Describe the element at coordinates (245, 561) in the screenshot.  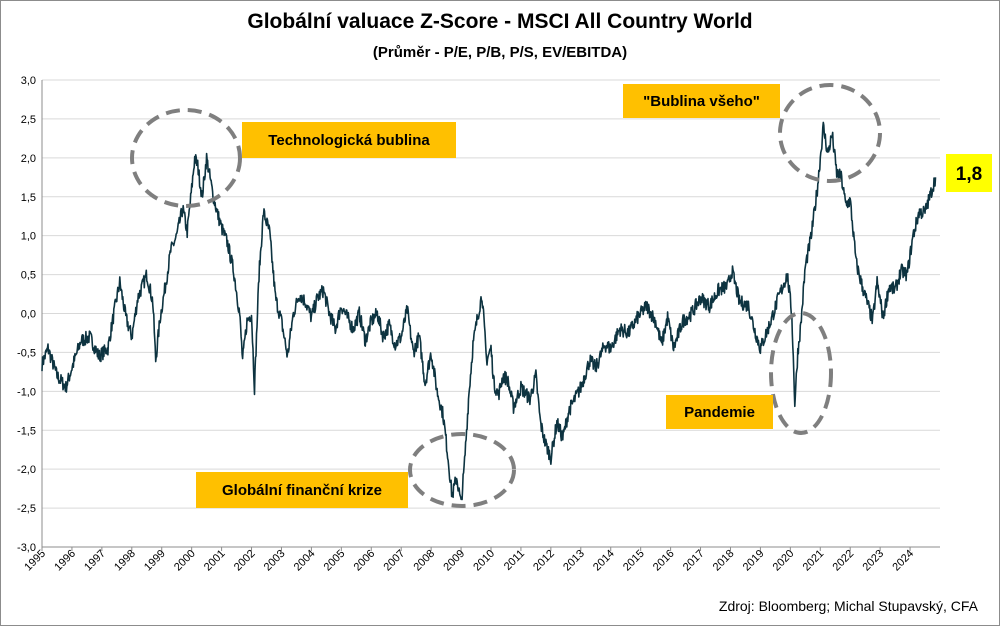
I see `x-tick-label: 2002` at that location.